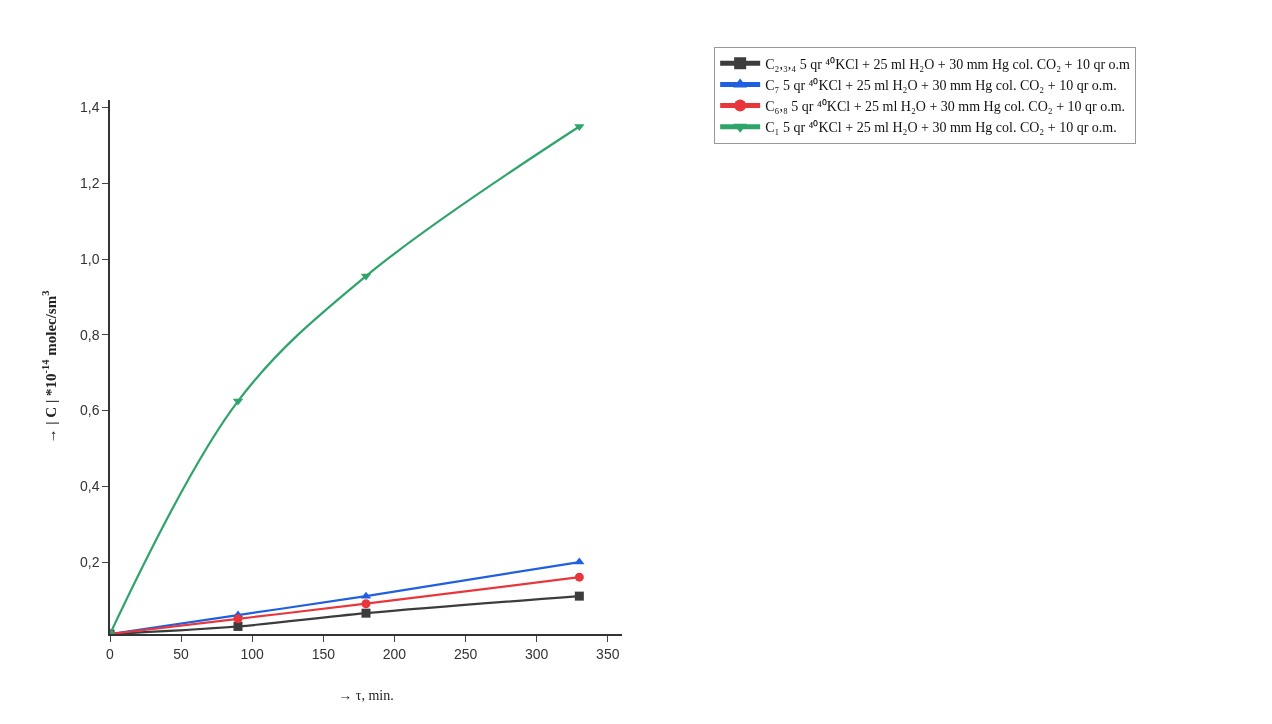 The width and height of the screenshot is (1272, 724). Describe the element at coordinates (89, 561) in the screenshot. I see `y-tick-label: 0,2` at that location.